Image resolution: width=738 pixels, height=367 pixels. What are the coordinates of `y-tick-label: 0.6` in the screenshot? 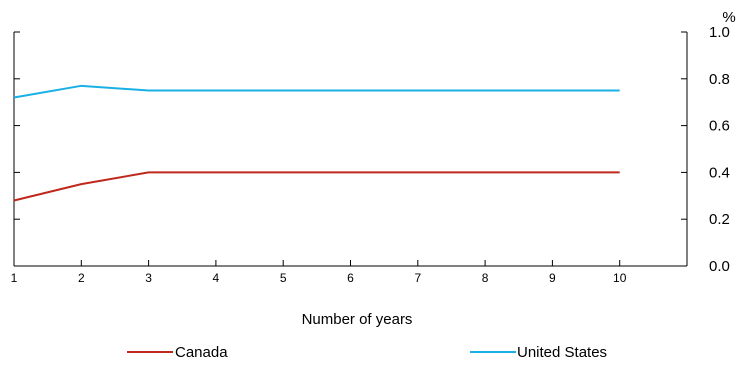 It's located at (719, 126).